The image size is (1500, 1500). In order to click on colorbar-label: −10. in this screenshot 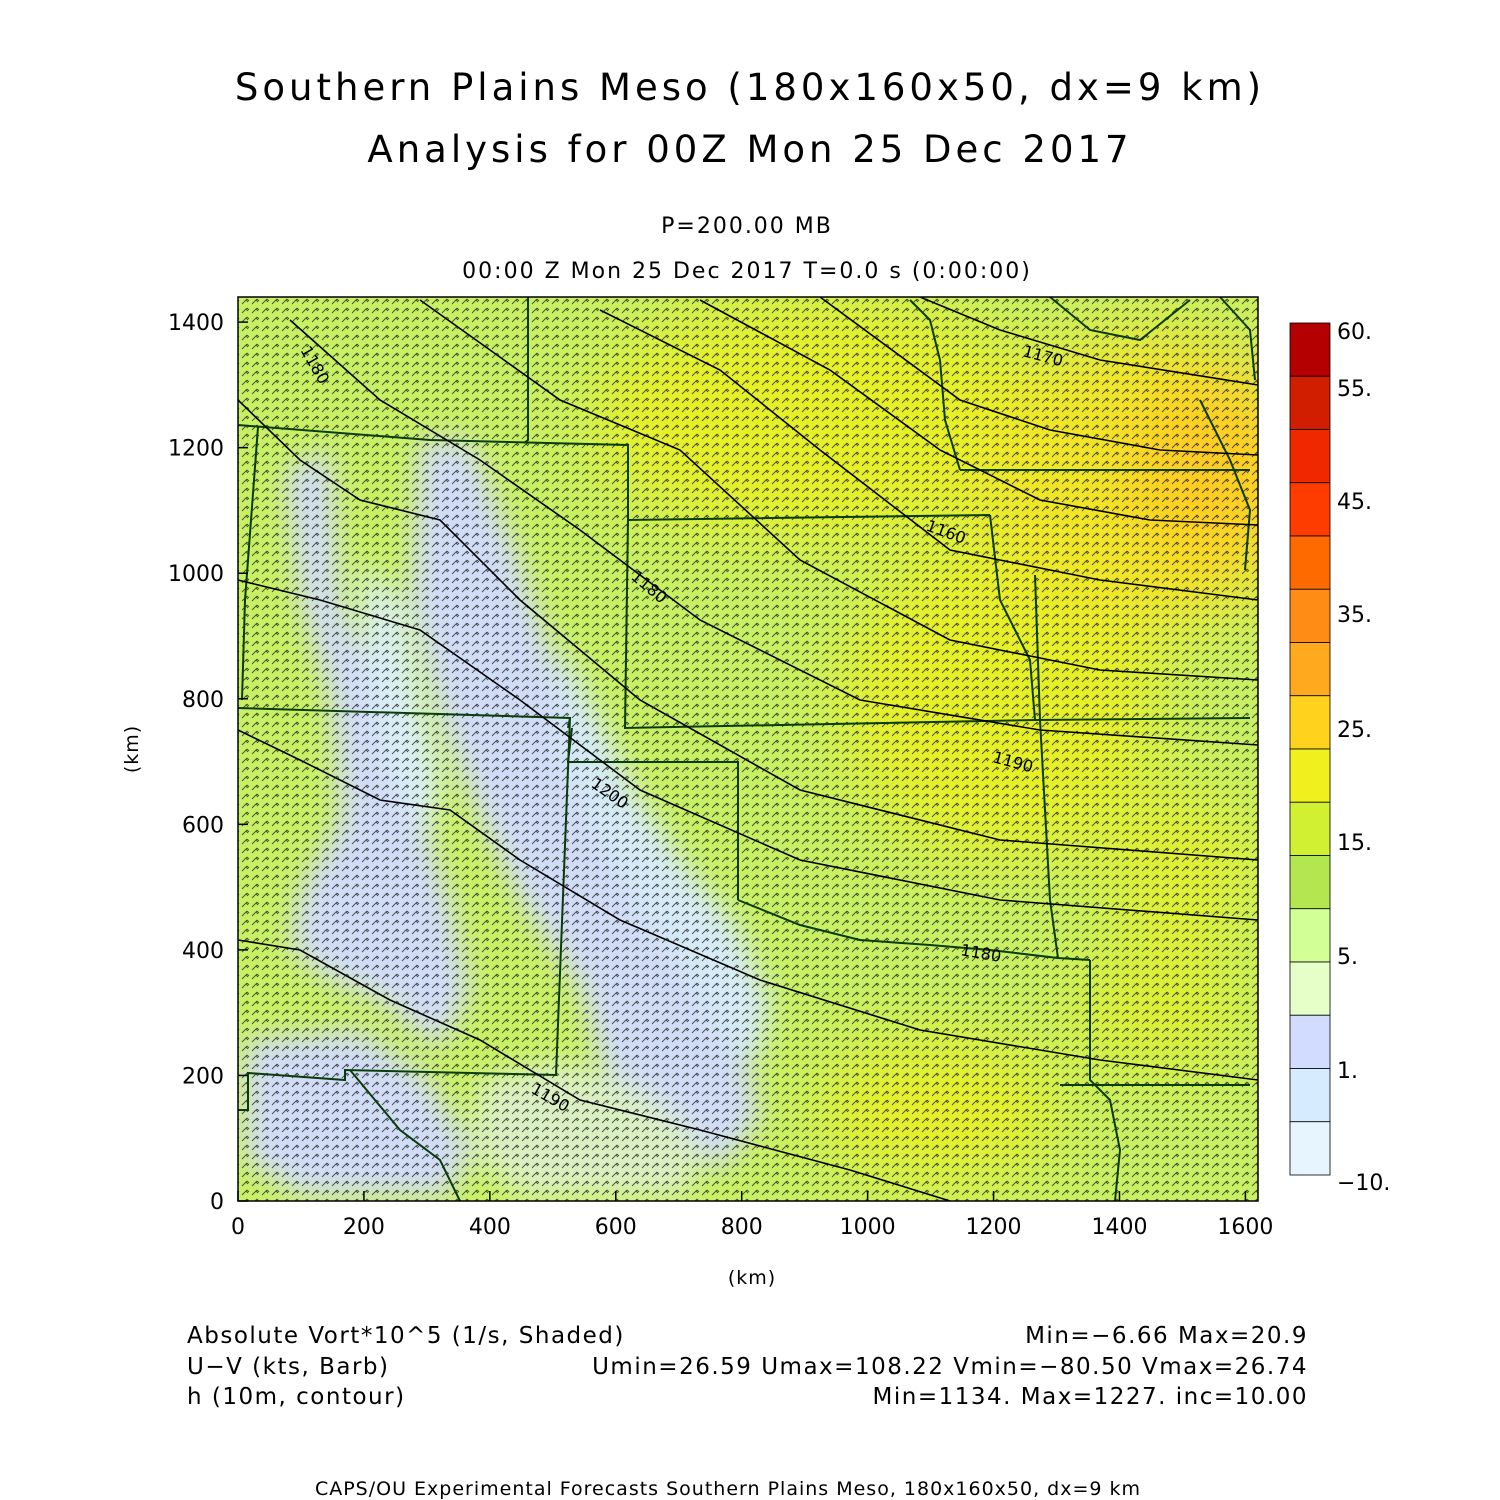, I will do `click(1363, 1183)`.